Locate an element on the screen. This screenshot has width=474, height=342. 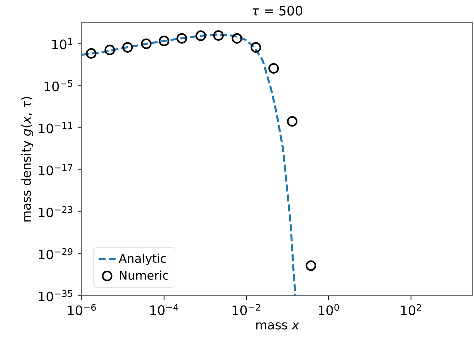
x-tick-label: 10$^{−2}$ is located at coordinates (246, 310).